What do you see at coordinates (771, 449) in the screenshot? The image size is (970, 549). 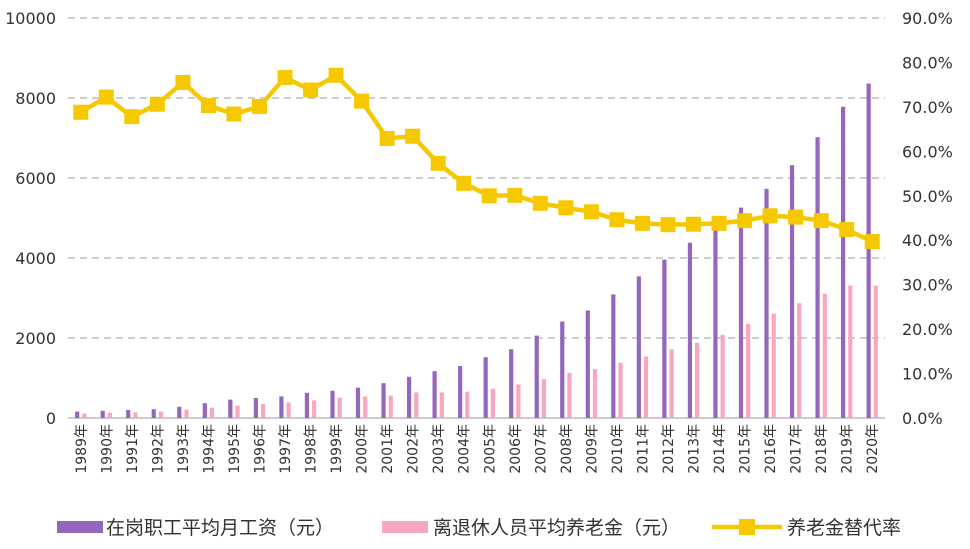 I see `x-tick-label: 2016年` at bounding box center [771, 449].